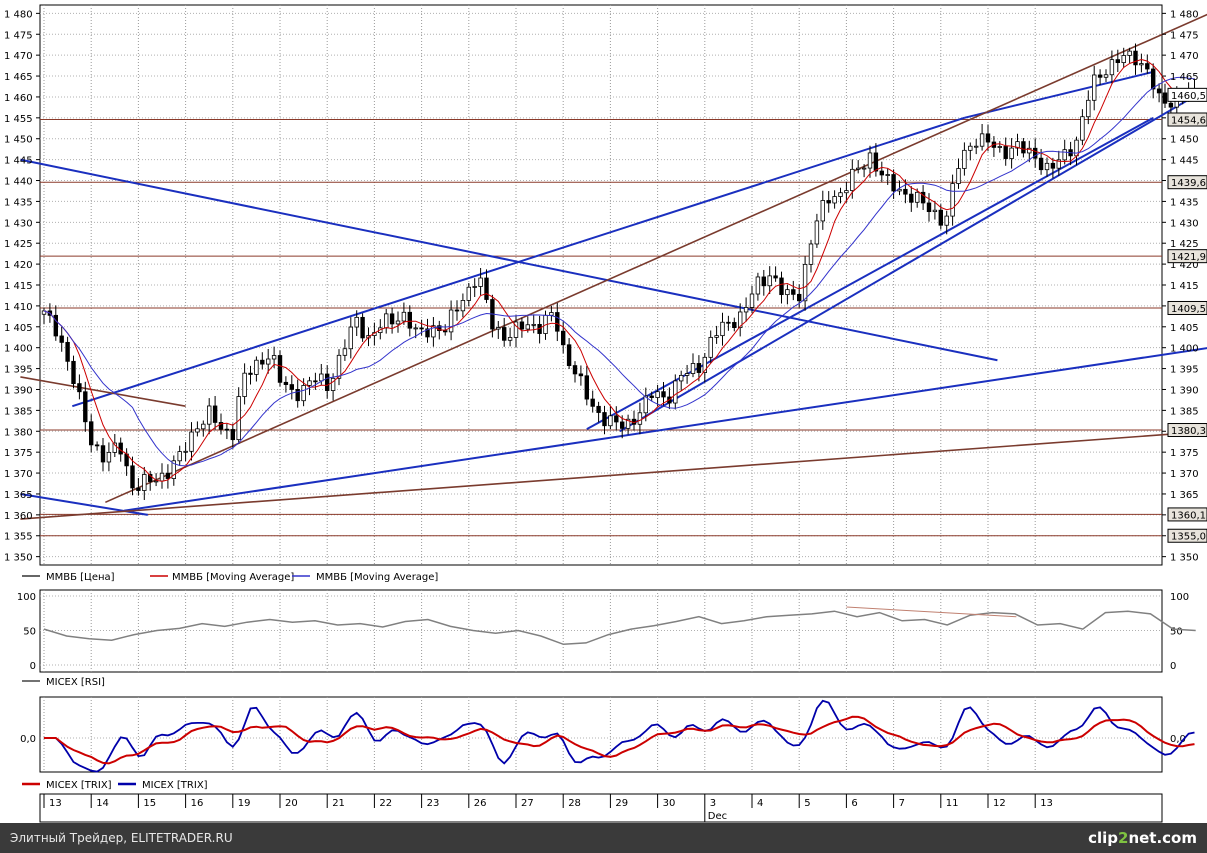 Image resolution: width=1207 pixels, height=853 pixels. Describe the element at coordinates (760, 803) in the screenshot. I see `x-tick-label: 4` at that location.